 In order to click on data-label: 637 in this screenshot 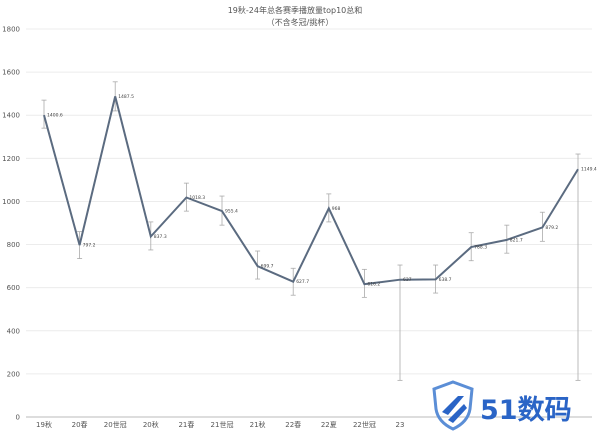, I will do `click(407, 280)`.